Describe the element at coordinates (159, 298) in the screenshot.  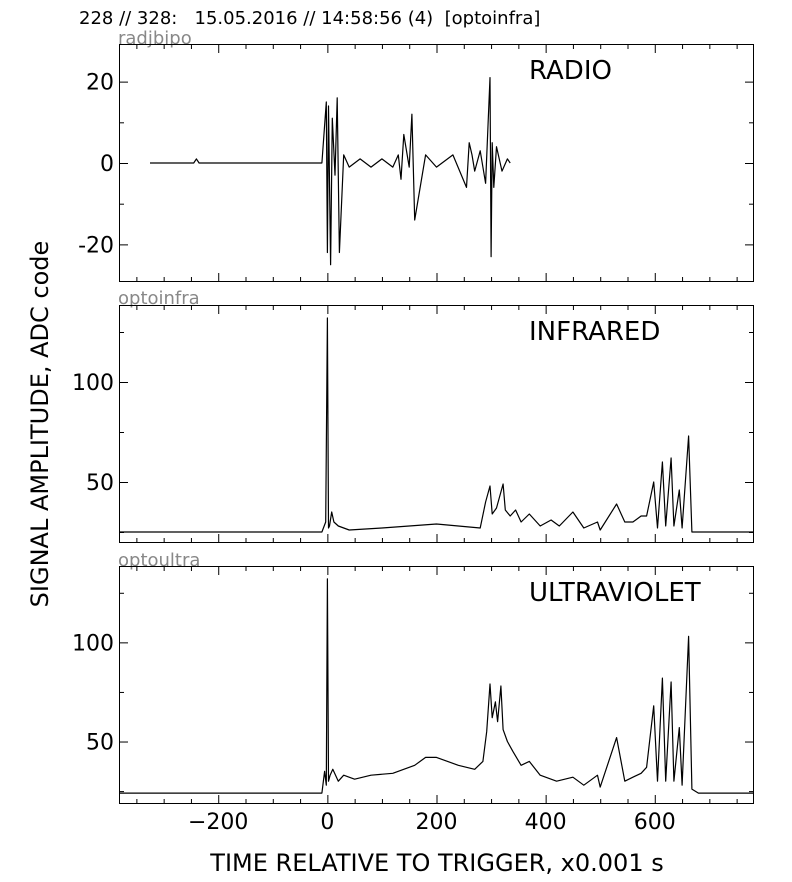
I see `panel-source-label: optoinfra` at that location.